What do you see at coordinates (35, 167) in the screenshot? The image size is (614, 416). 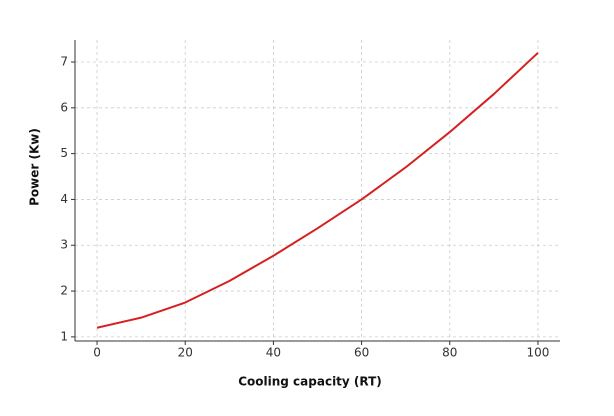 I see `y-axis-label: Power (Kw)` at bounding box center [35, 167].